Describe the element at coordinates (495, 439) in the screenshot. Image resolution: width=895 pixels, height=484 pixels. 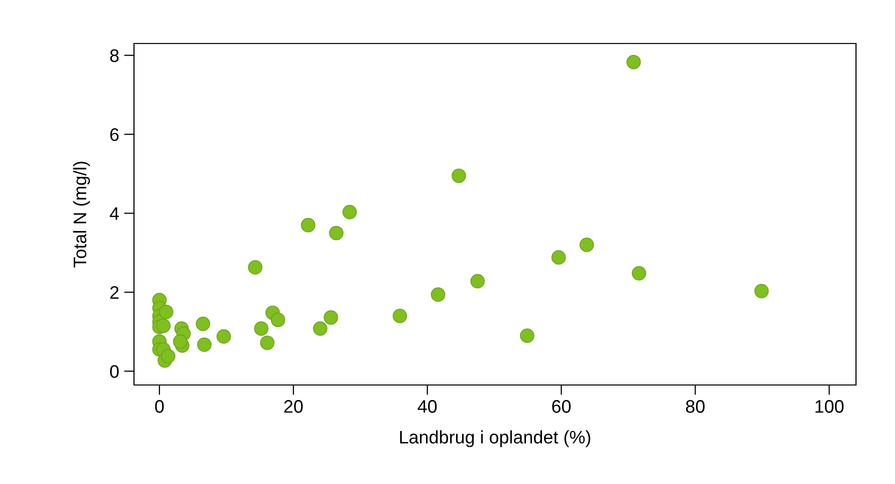
I see `x-axis-title: Landbrug i oplandet (%)` at that location.